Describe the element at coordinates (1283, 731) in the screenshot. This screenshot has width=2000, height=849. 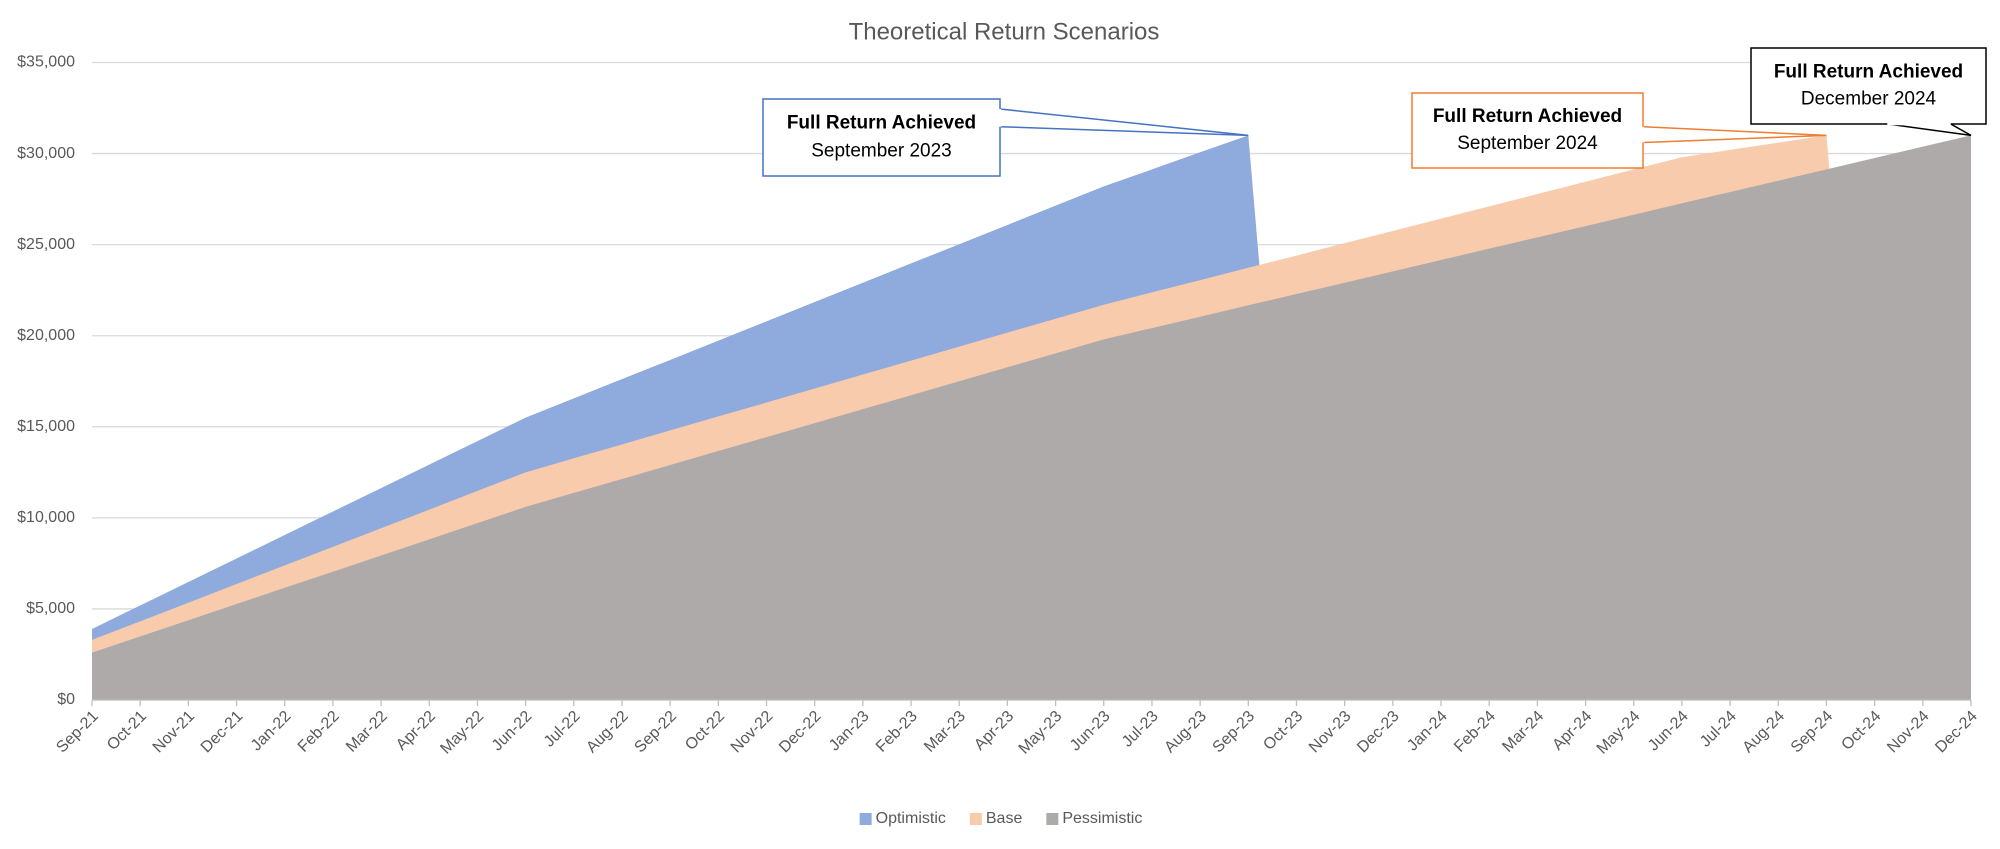
I see `x-tick-label: Oct-23` at that location.